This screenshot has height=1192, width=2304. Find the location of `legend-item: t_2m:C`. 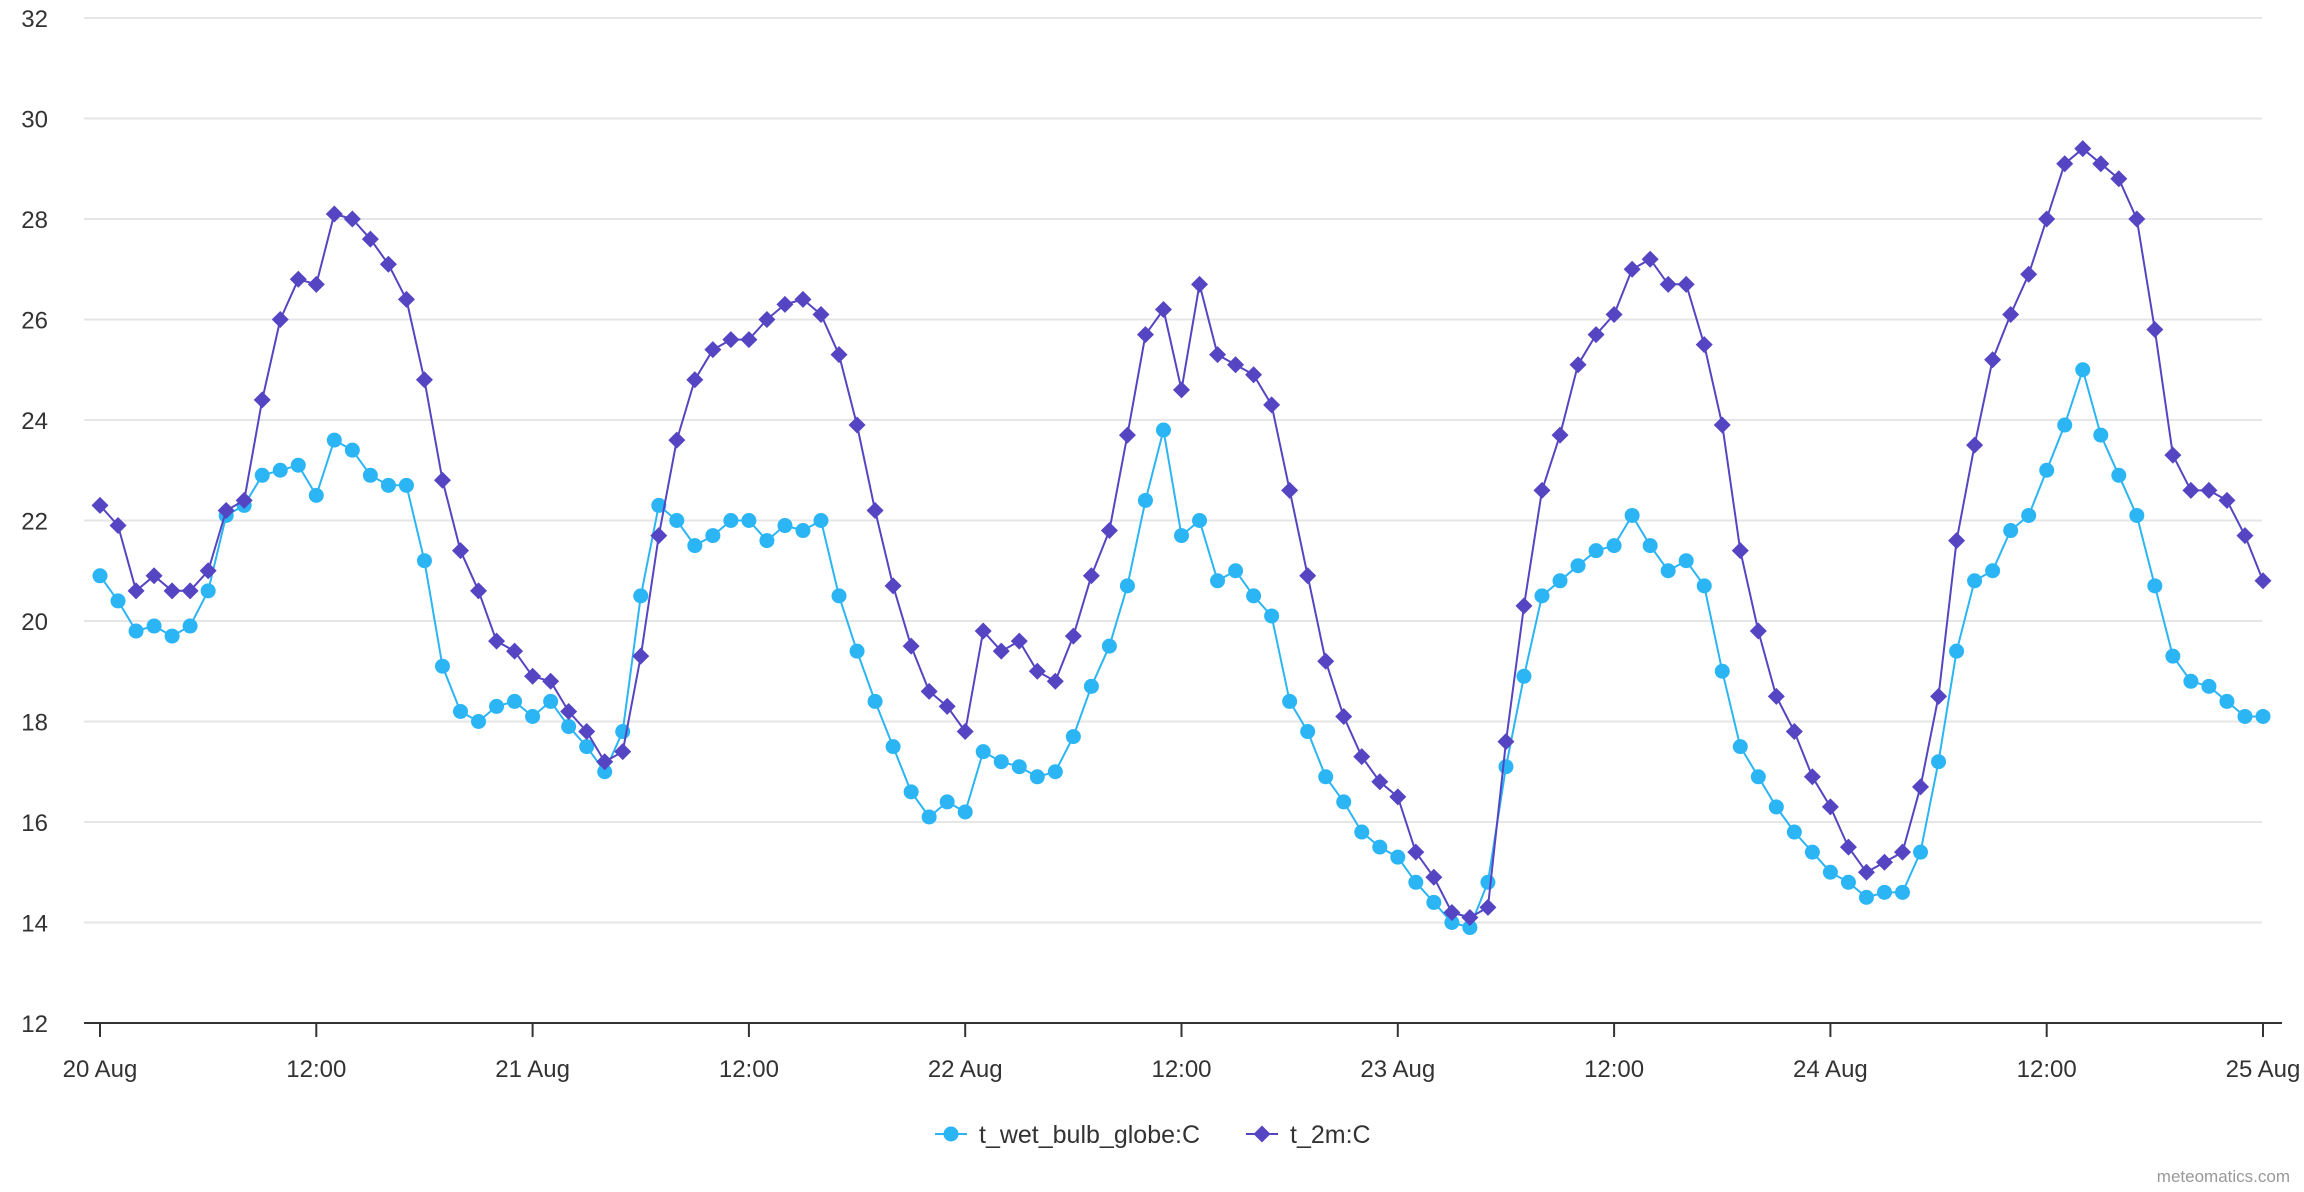

legend-item: t_2m:C is located at coordinates (1308, 1135).